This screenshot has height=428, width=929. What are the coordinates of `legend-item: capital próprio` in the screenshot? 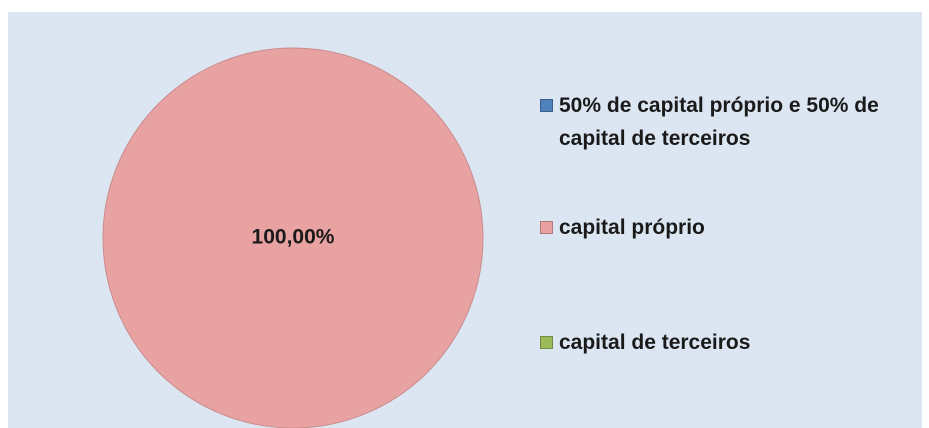 It's located at (730, 227).